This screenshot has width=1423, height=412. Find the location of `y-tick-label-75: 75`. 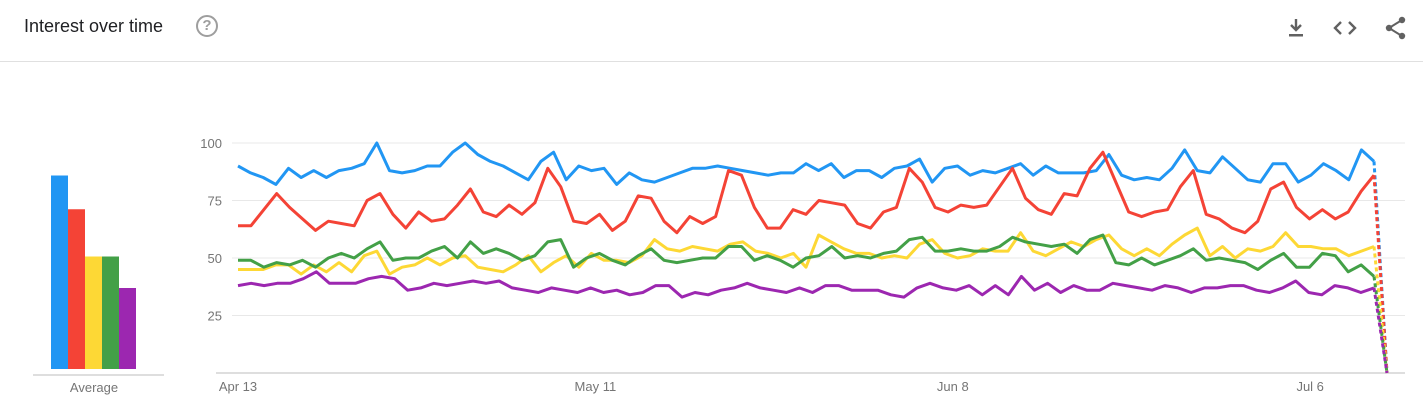

y-tick-label-75: 75 is located at coordinates (215, 201).